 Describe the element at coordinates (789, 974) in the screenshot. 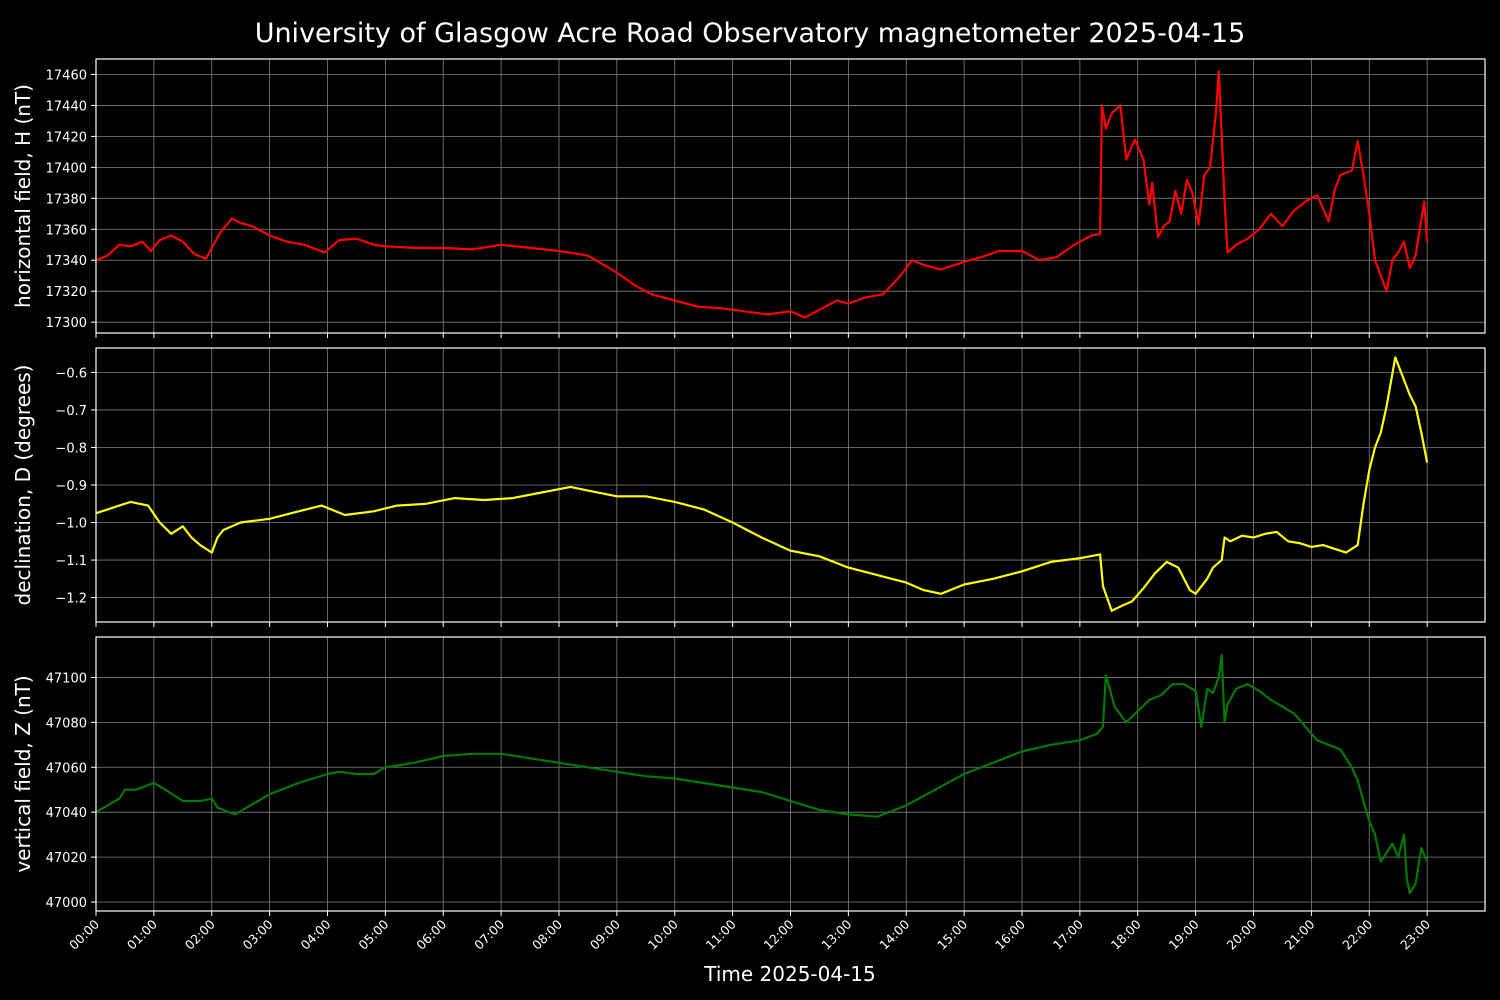

I see `x-axis-label: Time 2025-04-15` at that location.